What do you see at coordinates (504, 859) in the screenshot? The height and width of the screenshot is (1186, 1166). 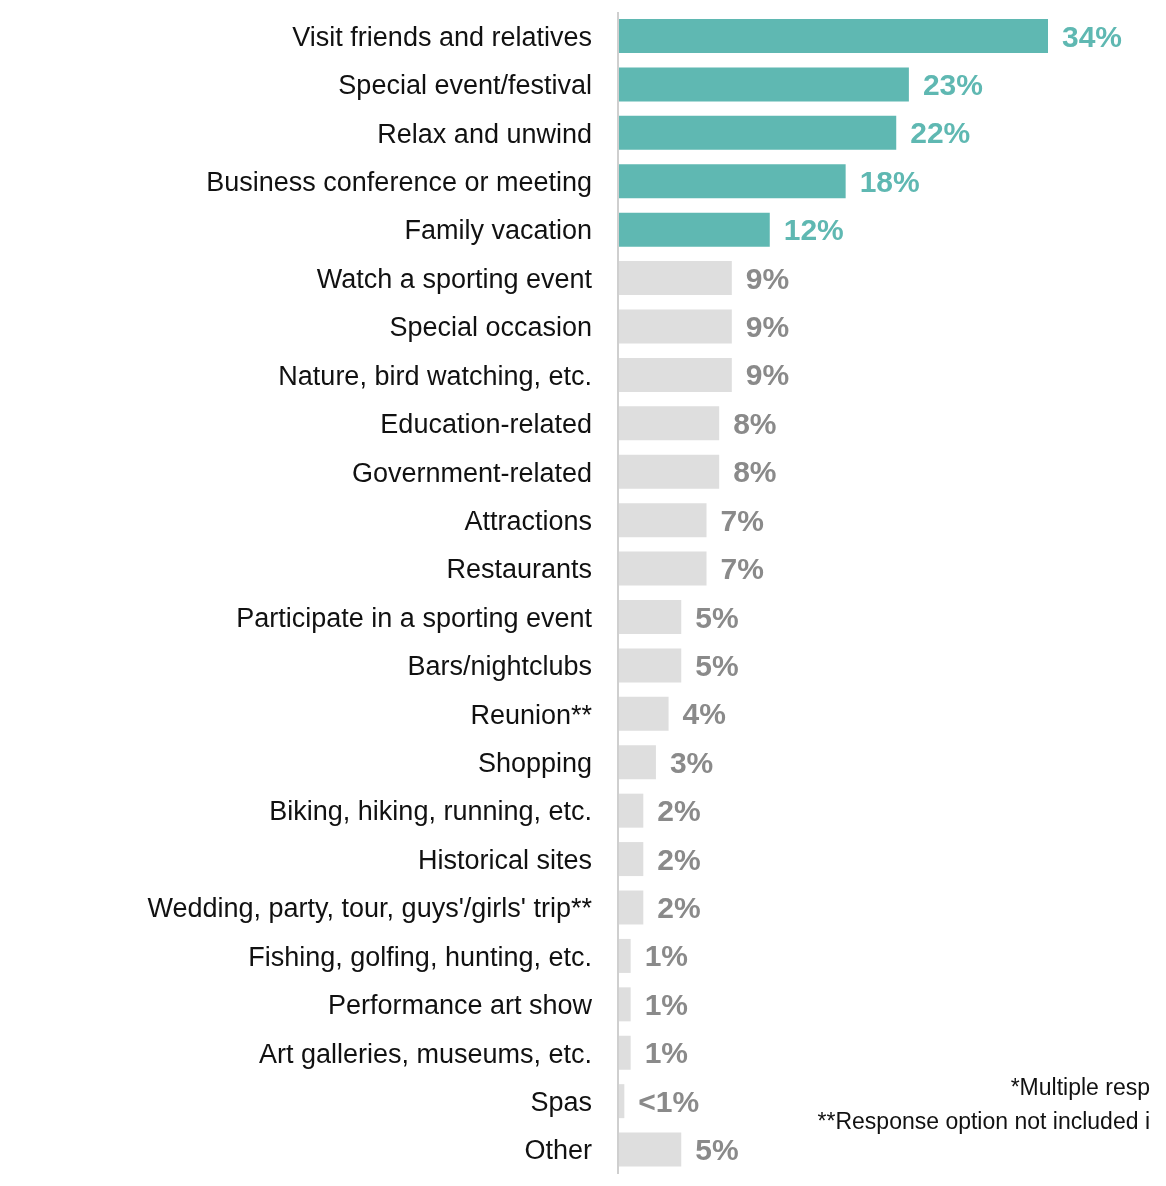 I see `y-tick-label: Historical sites` at bounding box center [504, 859].